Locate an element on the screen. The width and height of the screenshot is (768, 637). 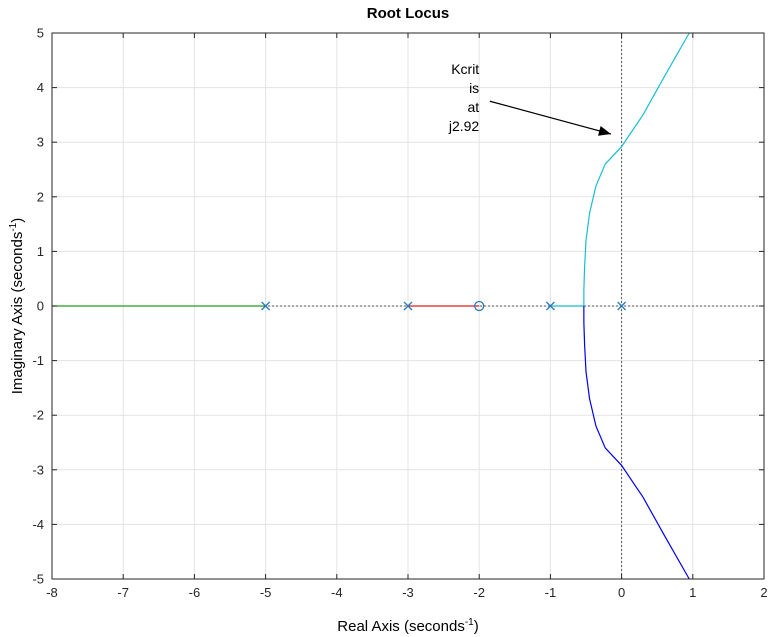
x-axis-label-sup: -1 is located at coordinates (469, 622).